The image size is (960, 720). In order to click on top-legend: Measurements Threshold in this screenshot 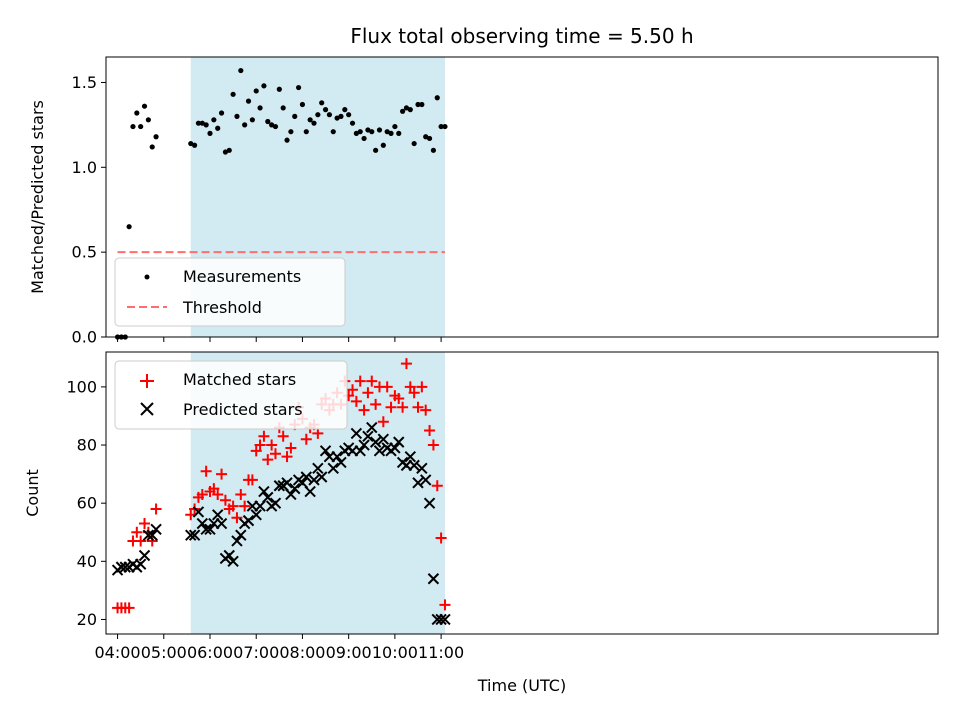, I will do `click(230, 292)`.